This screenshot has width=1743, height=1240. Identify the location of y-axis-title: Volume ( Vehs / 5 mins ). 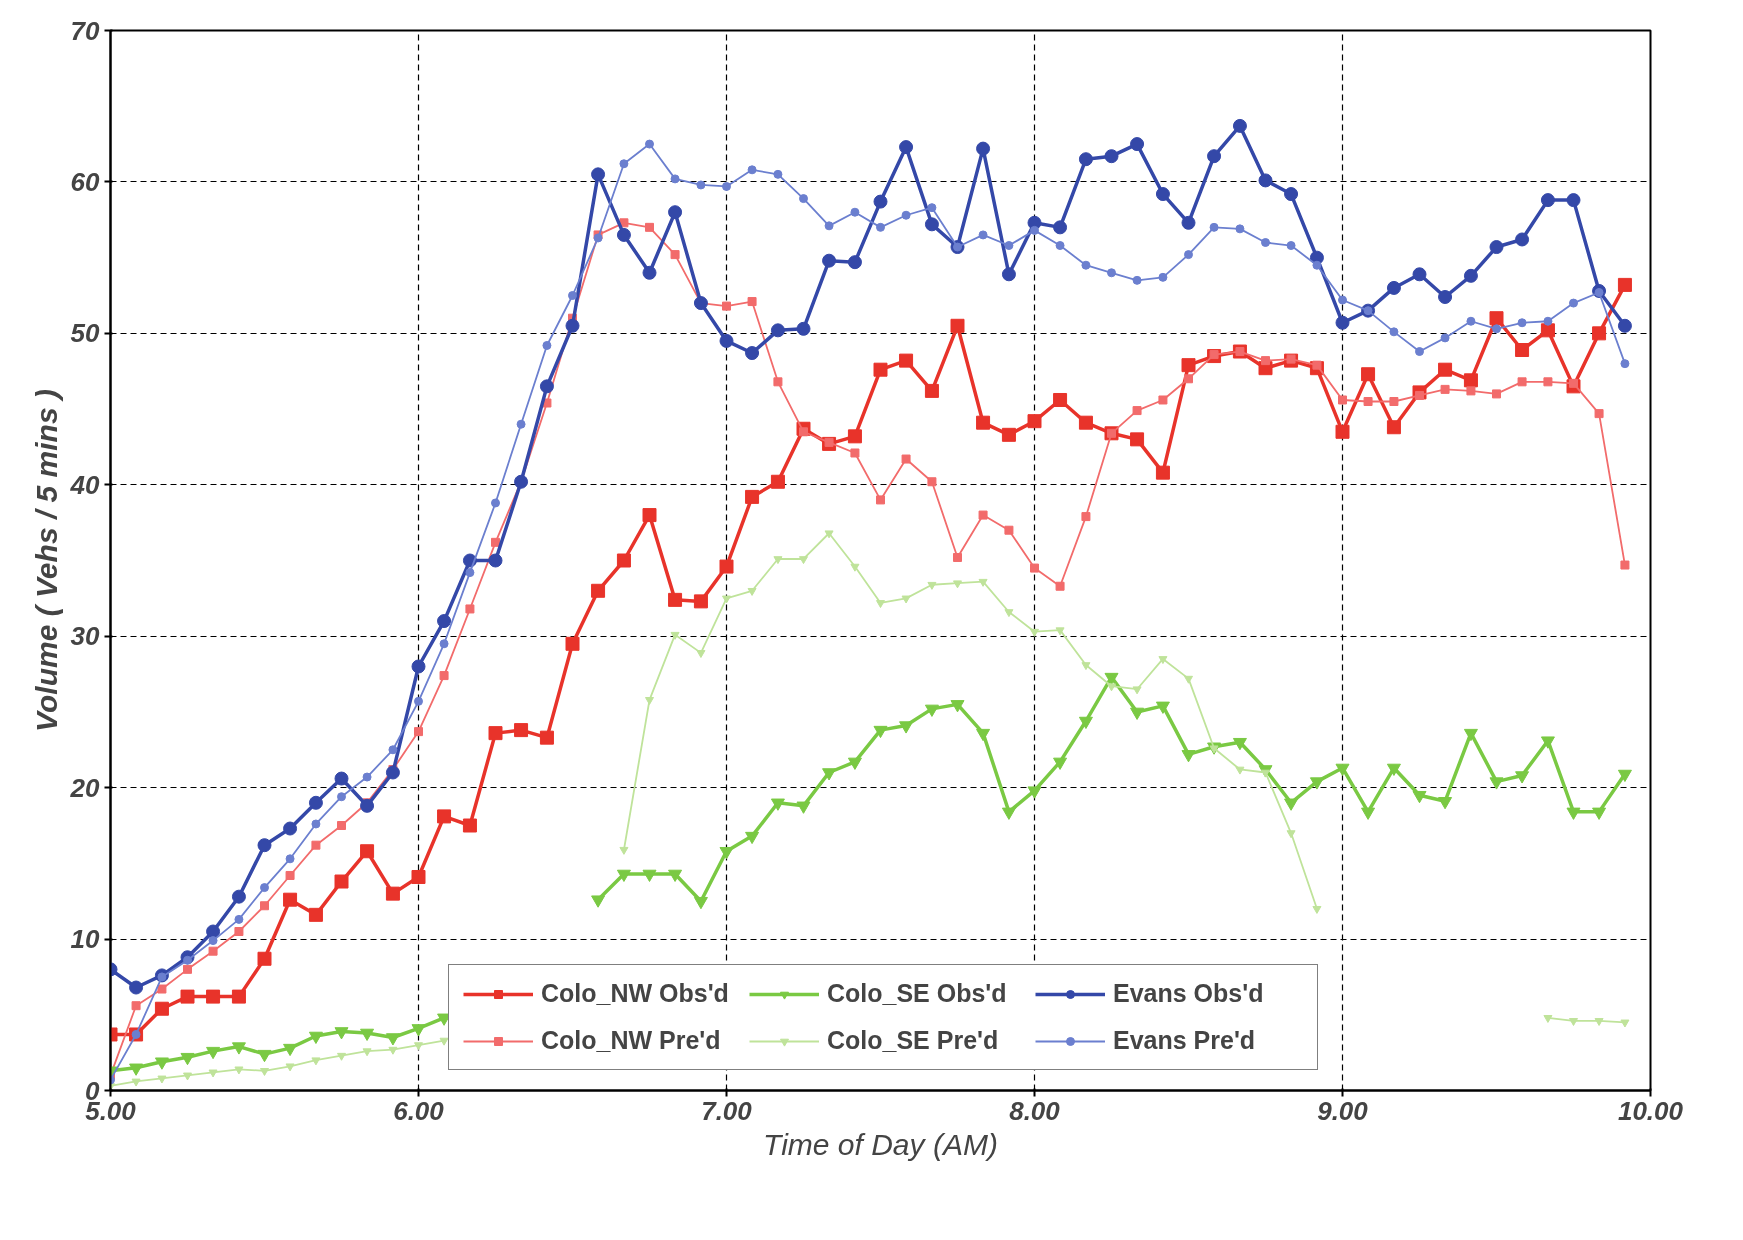
(46, 560).